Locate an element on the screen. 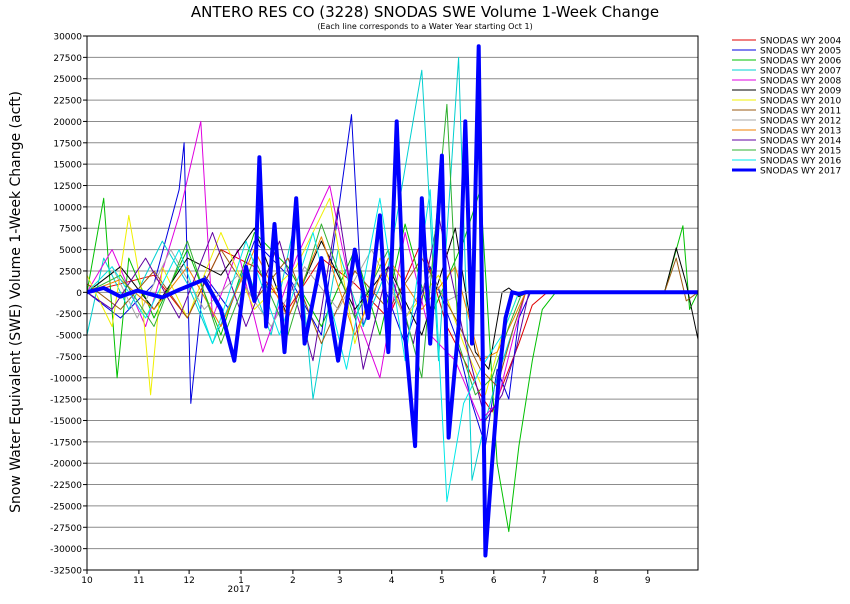 The image size is (850, 604). x-tick-label: 11 is located at coordinates (138, 581).